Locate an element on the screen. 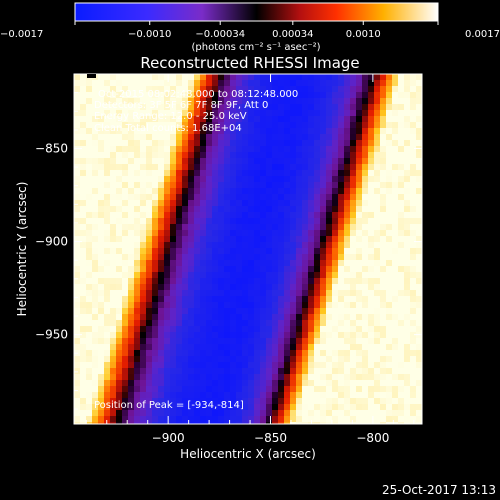 This screenshot has width=500, height=500. y-tick-label: −850 is located at coordinates (51, 148).